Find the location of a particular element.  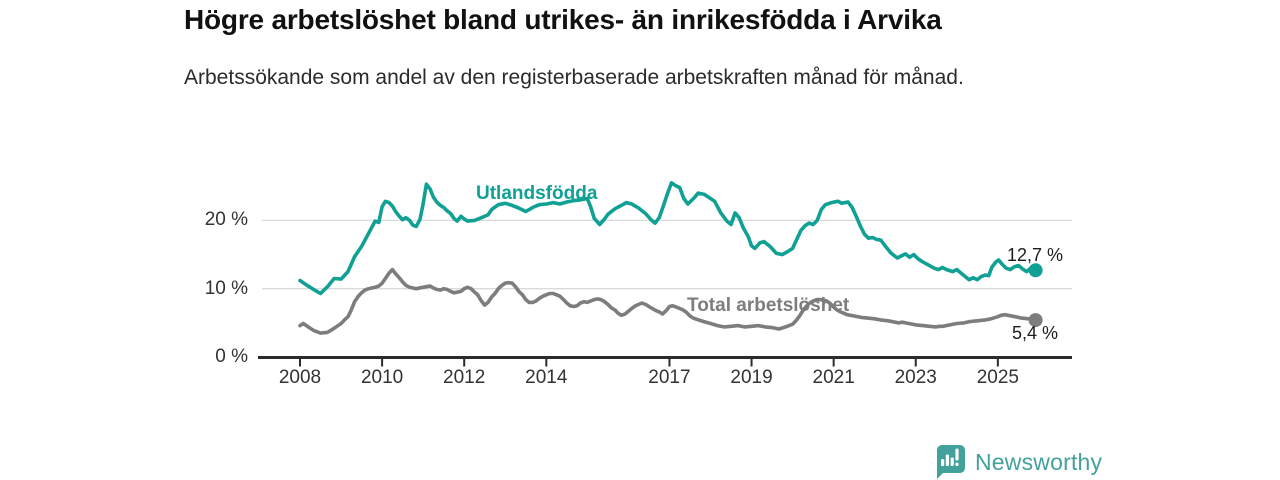

x-tick-label: 2021 is located at coordinates (833, 377).